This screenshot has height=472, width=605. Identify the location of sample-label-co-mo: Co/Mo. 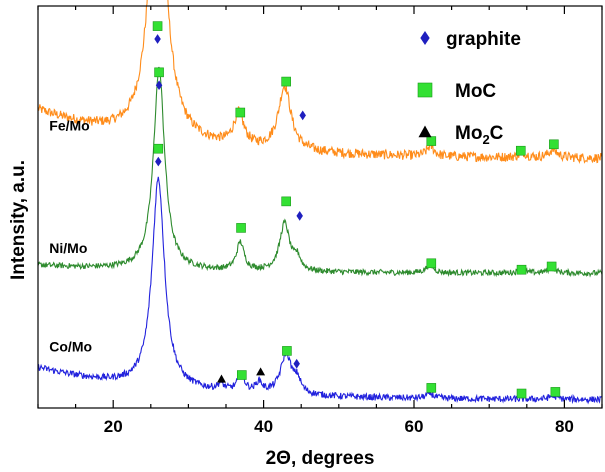
(70, 347).